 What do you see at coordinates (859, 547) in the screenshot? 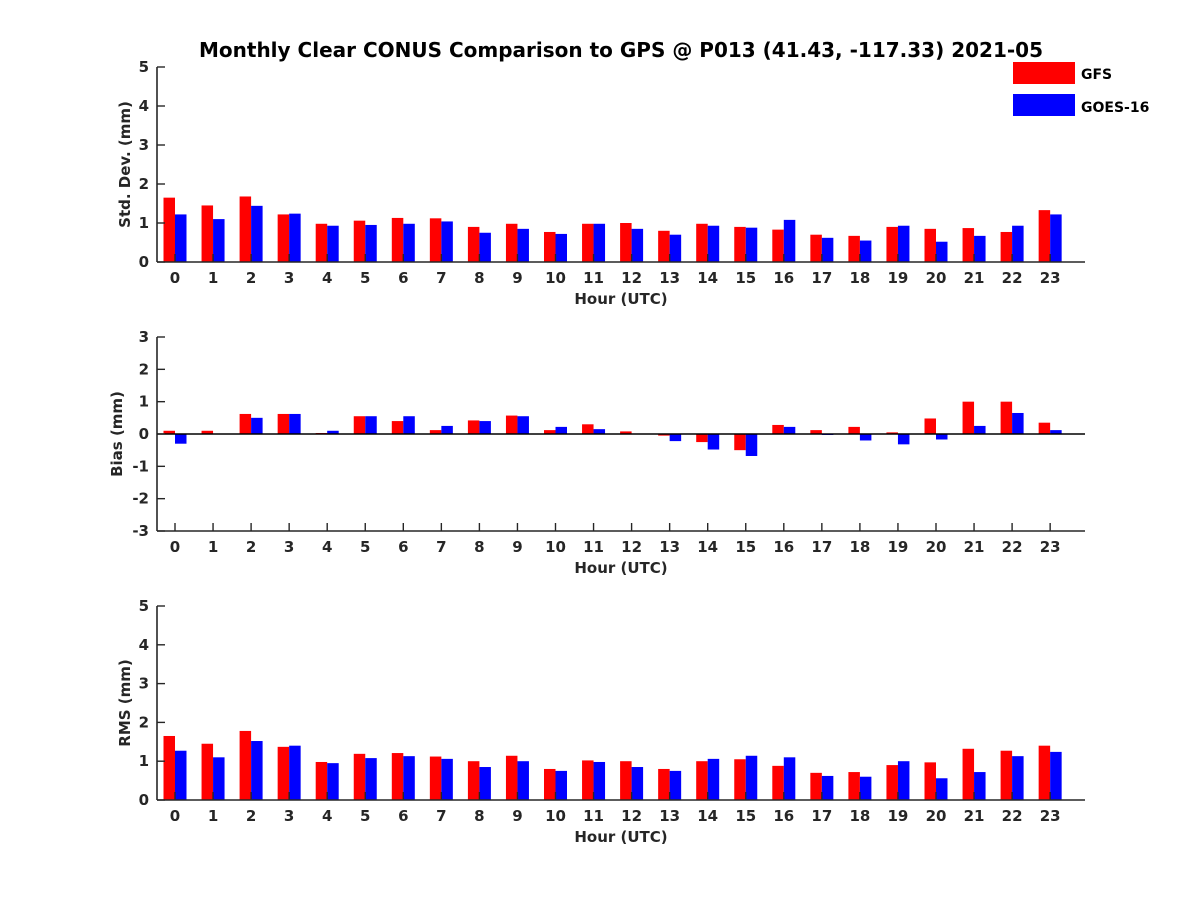
I see `x-tick-label: 18` at bounding box center [859, 547].